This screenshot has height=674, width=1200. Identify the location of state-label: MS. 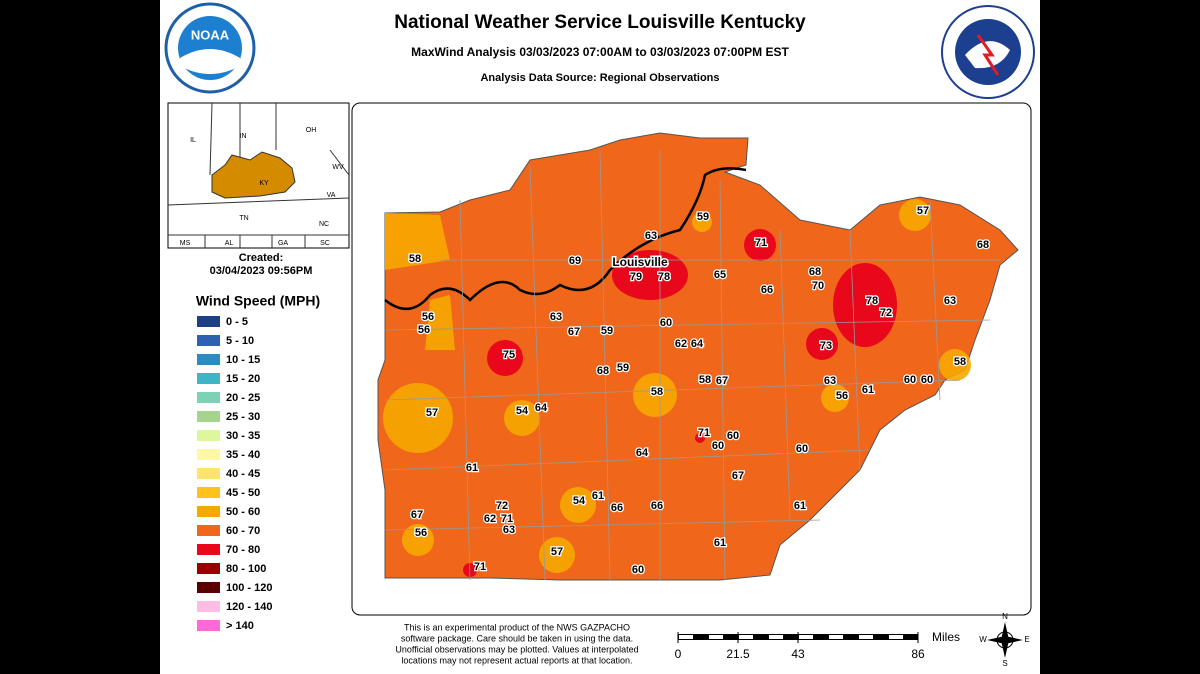
(185, 243).